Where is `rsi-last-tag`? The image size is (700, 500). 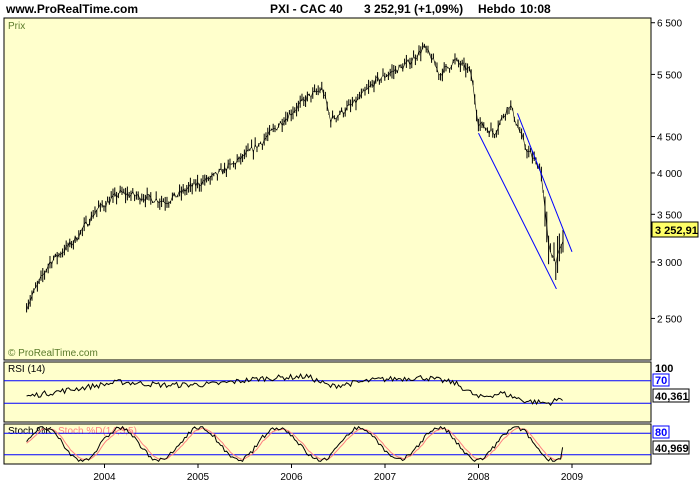
rsi-last-tag is located at coordinates (671, 395).